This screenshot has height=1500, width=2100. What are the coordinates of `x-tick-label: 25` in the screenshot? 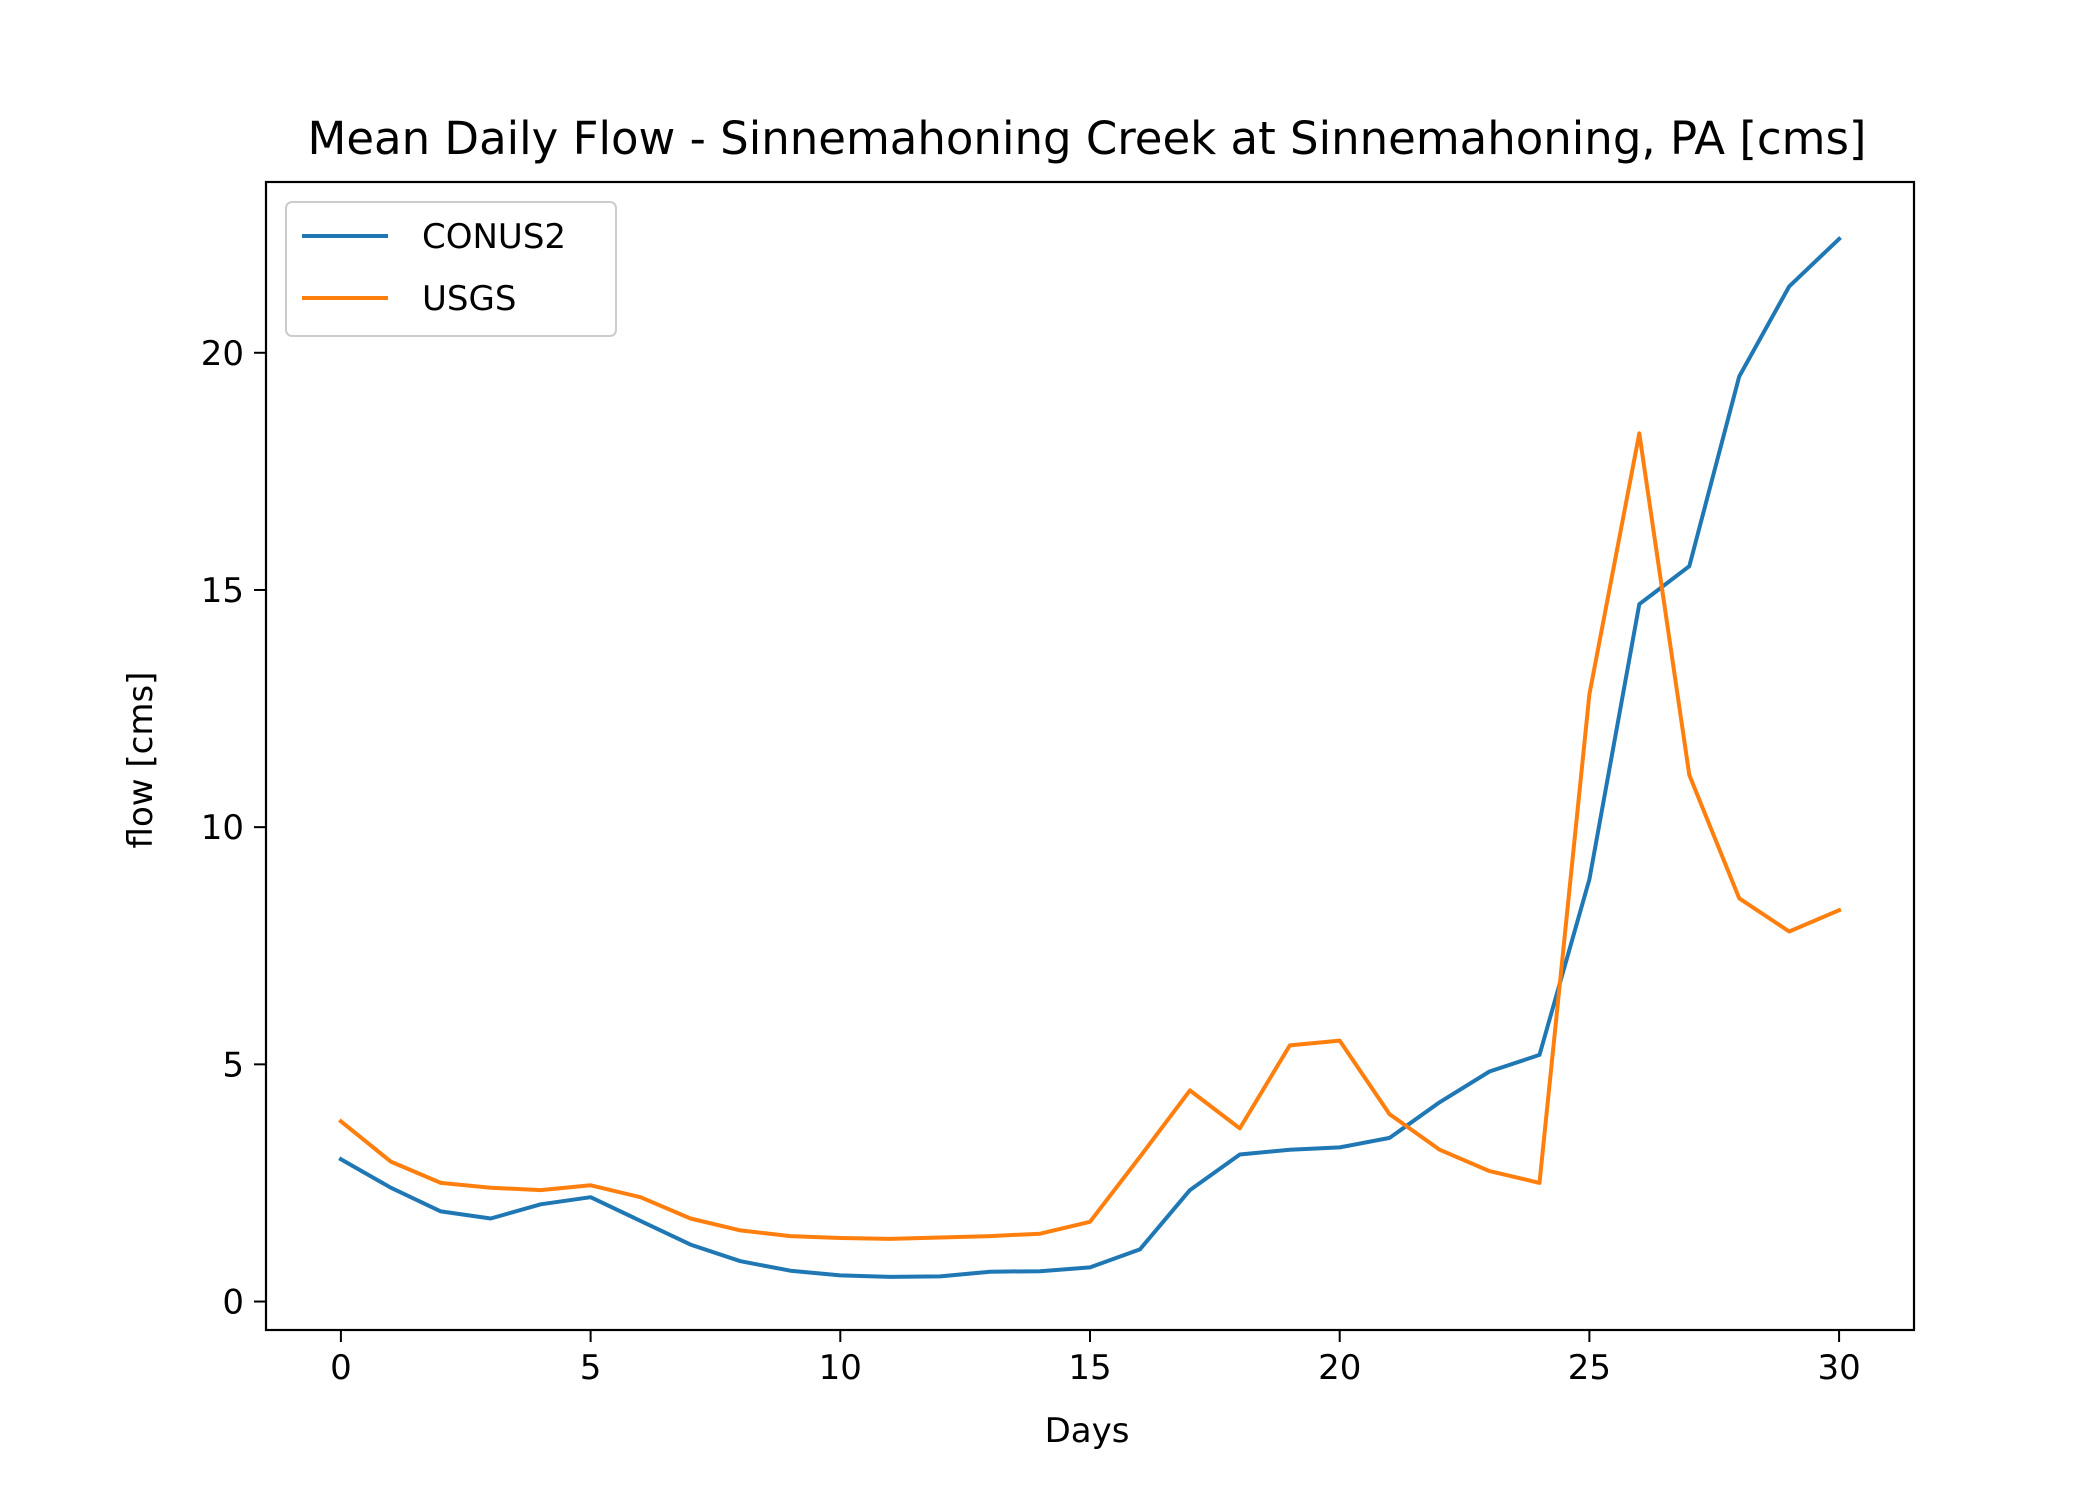 It's located at (1589, 1368).